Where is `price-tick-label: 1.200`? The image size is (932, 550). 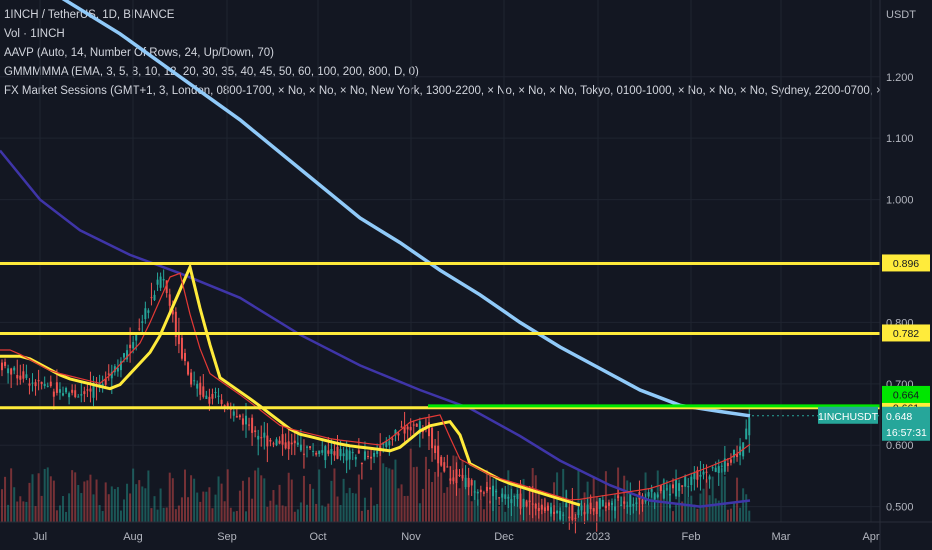
price-tick-label: 1.200 is located at coordinates (900, 78).